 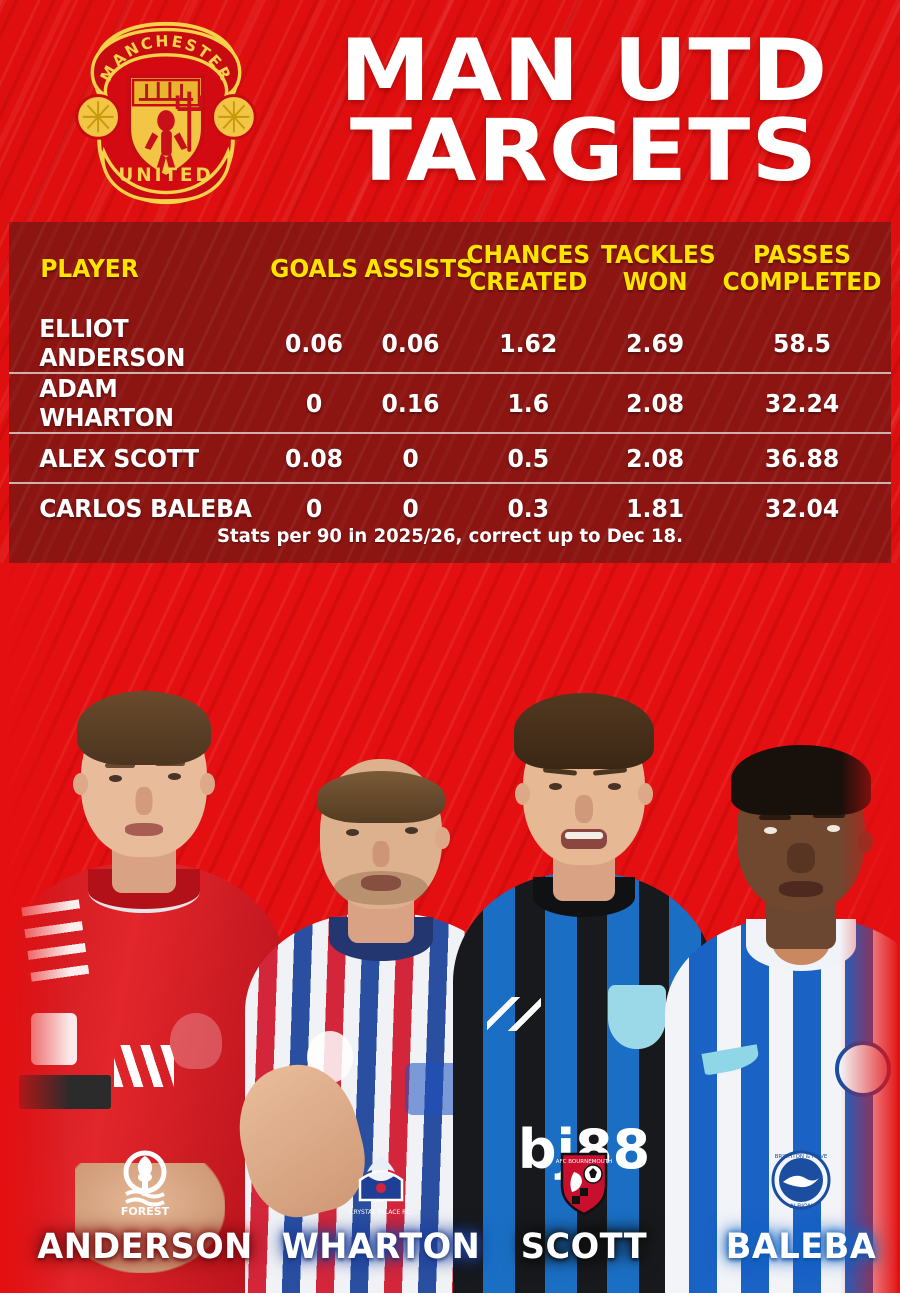 What do you see at coordinates (138, 402) in the screenshot?
I see `cell-player: ADAM WHARTON` at bounding box center [138, 402].